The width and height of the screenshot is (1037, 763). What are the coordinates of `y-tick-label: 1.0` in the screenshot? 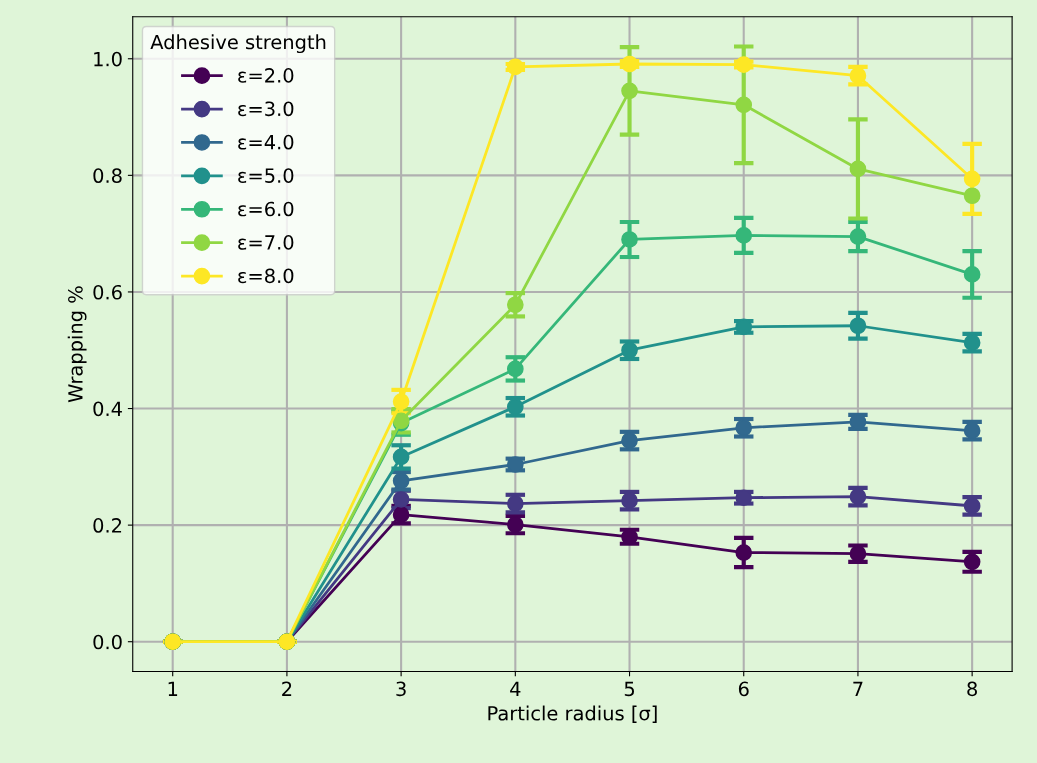 It's located at (108, 59).